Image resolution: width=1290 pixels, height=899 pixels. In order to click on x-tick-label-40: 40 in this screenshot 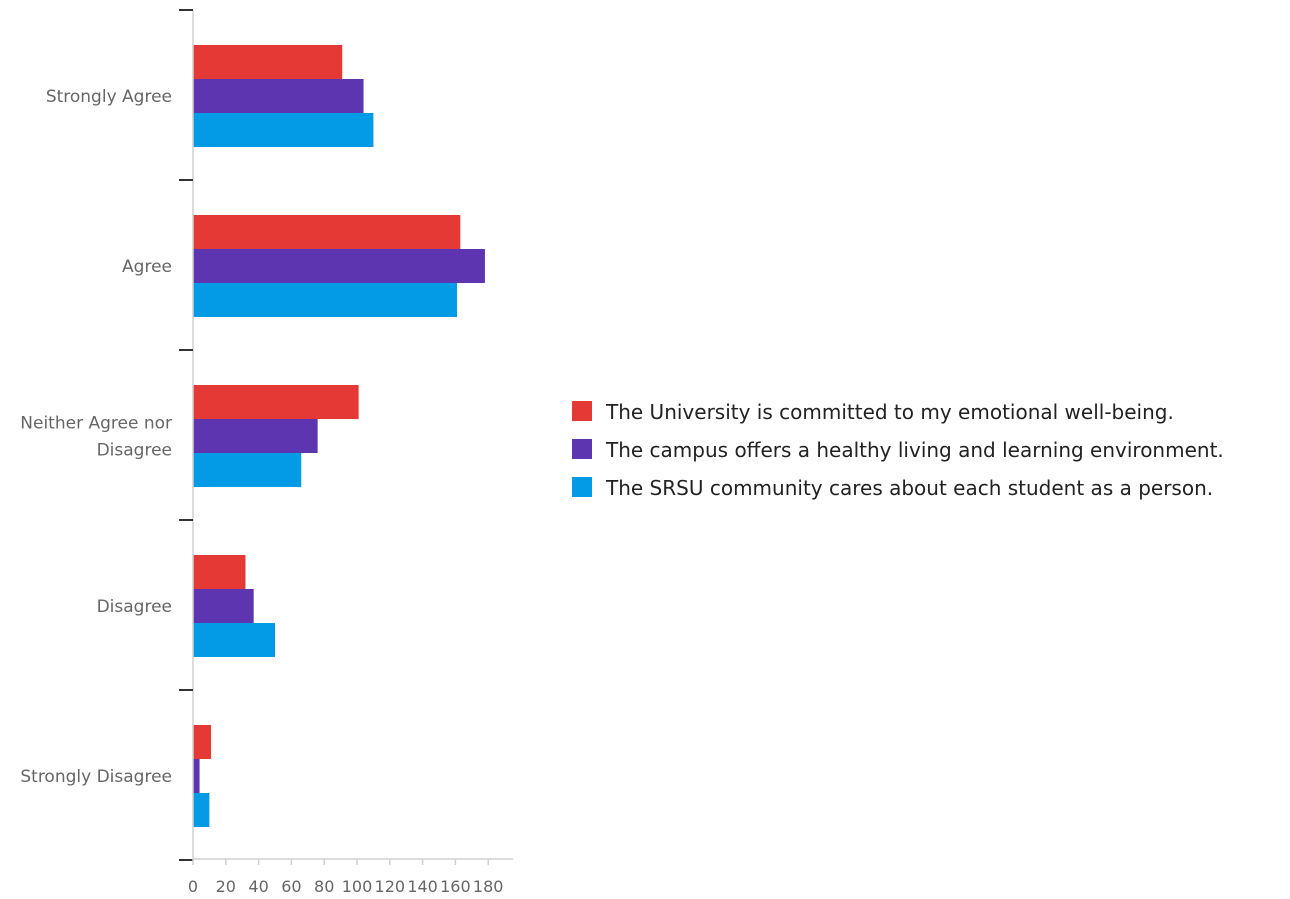, I will do `click(258, 886)`.